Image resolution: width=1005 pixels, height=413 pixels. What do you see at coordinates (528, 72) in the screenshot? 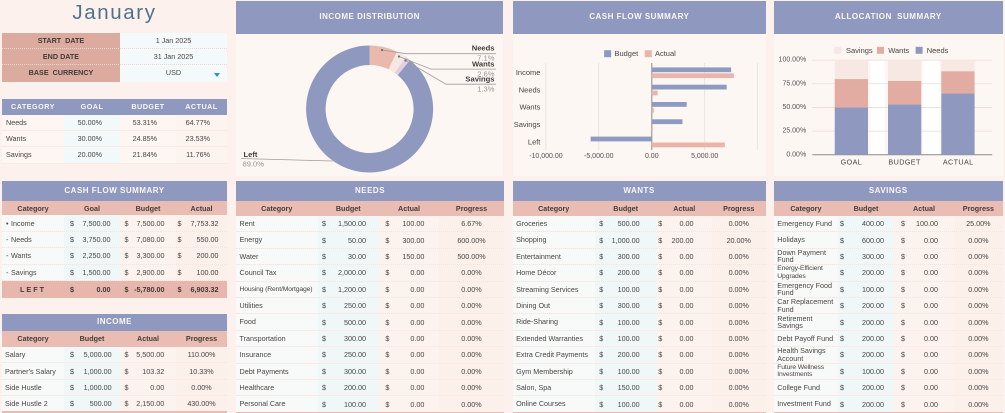
I see `svg-text: Income` at bounding box center [528, 72].